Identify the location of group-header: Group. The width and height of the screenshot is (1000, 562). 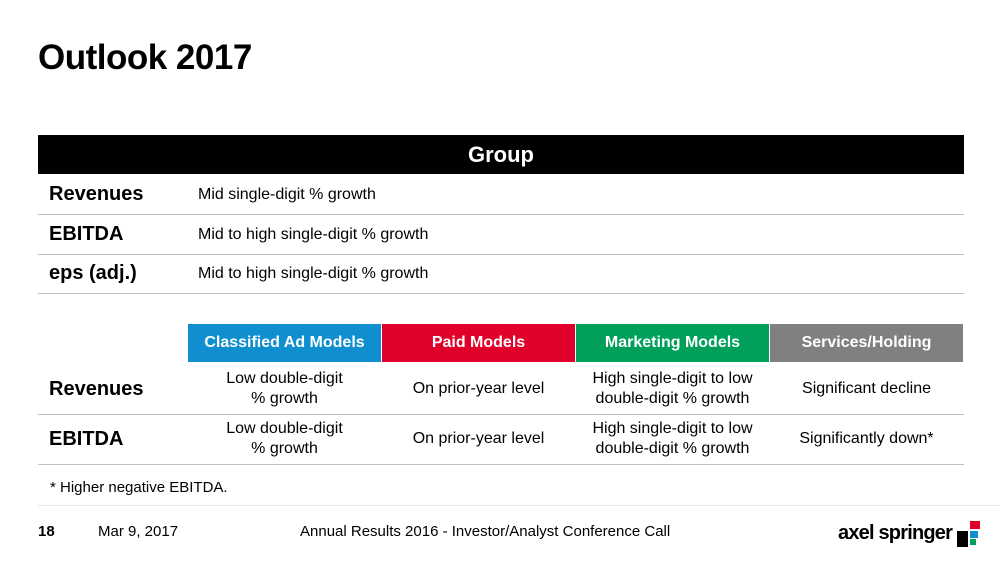
(501, 154).